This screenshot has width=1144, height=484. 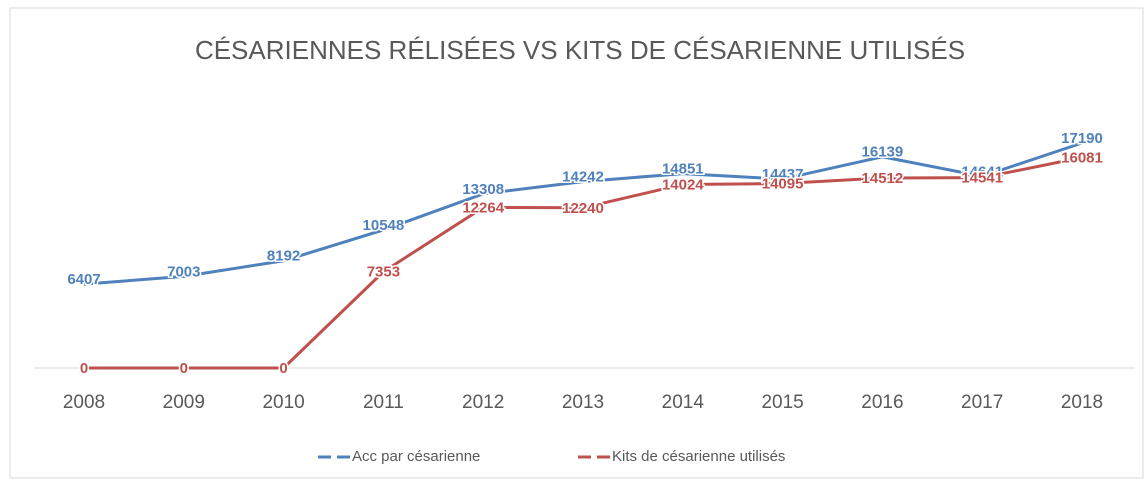 I want to click on x-tick-label: 2010, so click(x=283, y=402).